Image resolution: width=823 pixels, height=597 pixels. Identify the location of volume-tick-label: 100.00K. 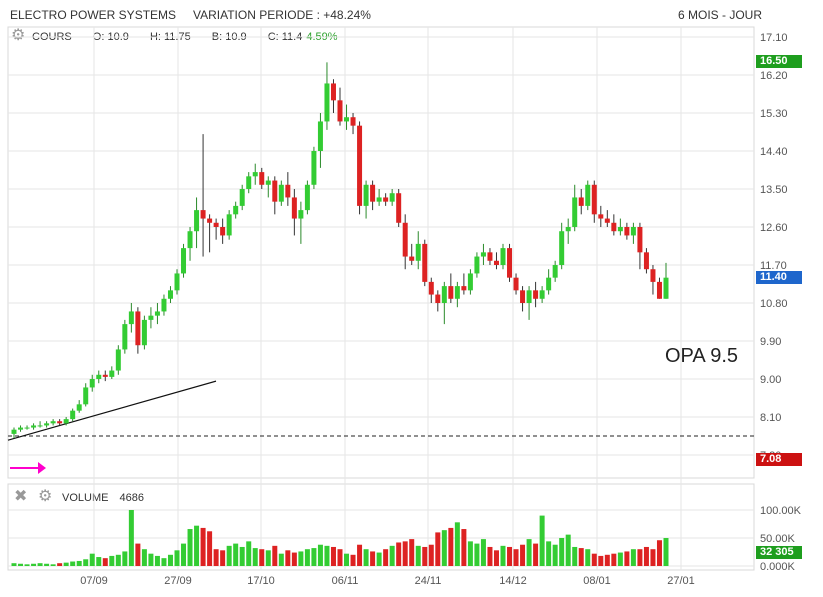
(781, 511).